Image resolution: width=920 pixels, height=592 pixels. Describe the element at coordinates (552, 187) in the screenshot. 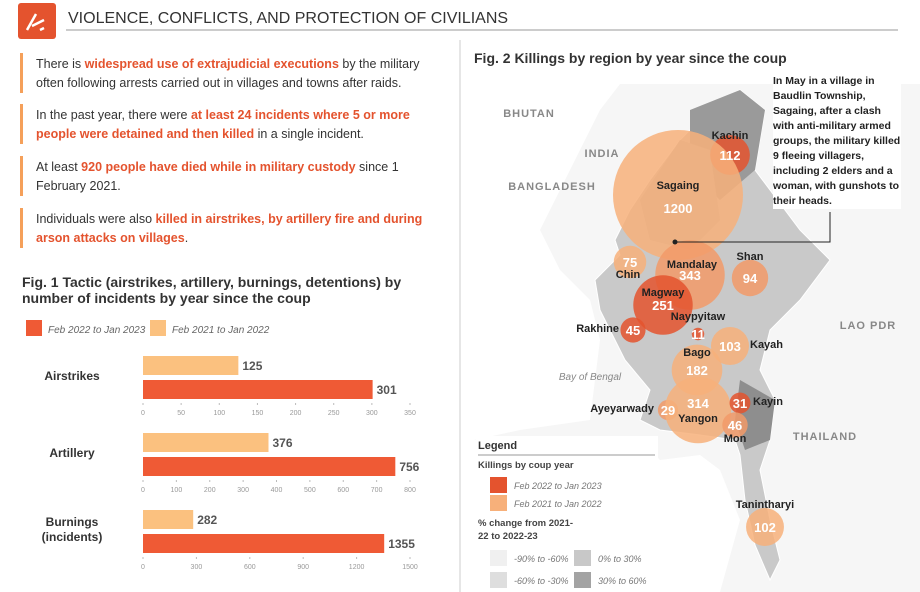

I see `place-label: BANGLADESH` at that location.